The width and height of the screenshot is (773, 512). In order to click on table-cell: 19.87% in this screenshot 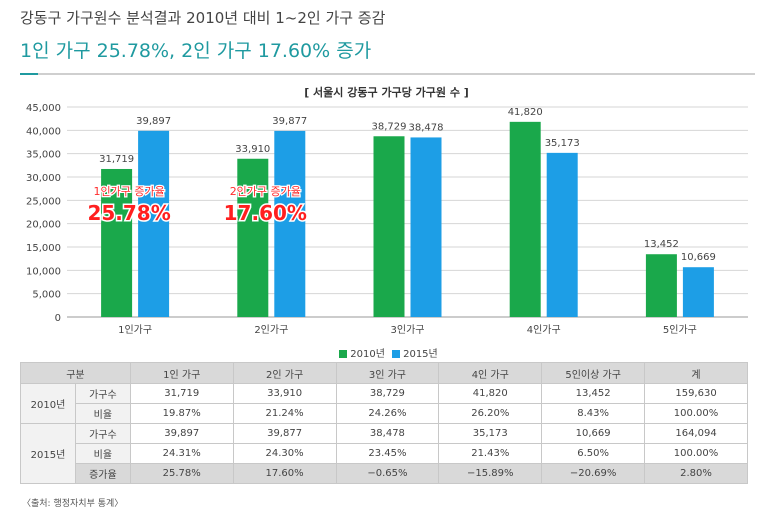, I will do `click(181, 413)`.